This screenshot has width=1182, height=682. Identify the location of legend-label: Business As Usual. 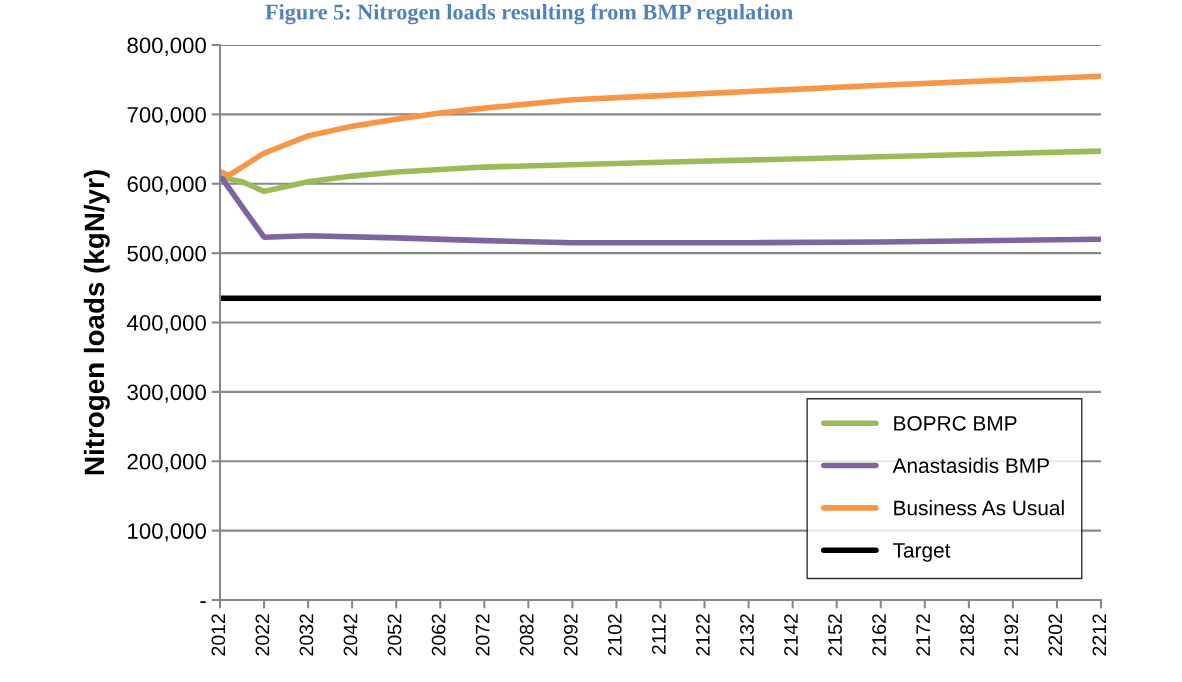
(979, 508).